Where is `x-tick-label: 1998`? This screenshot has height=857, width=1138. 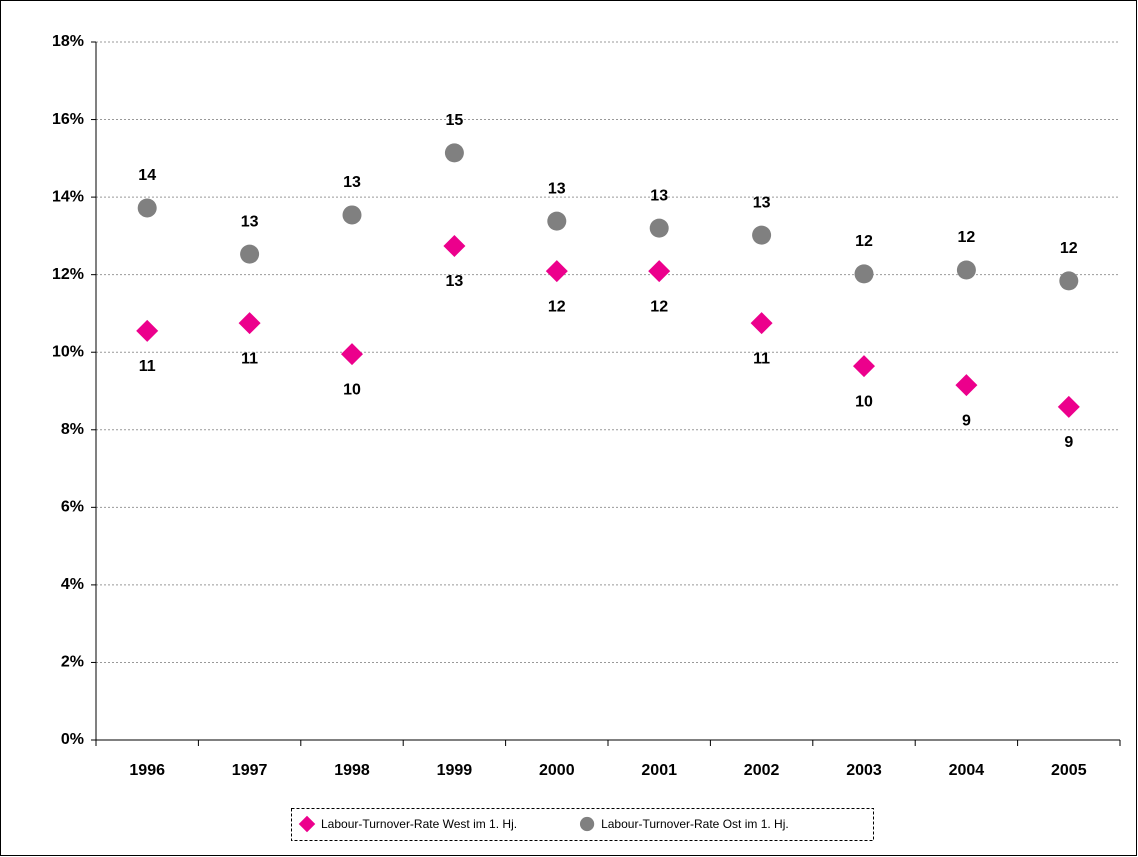 x-tick-label: 1998 is located at coordinates (352, 770).